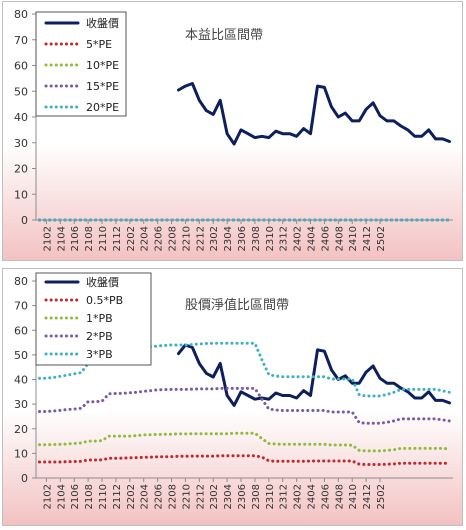 The image size is (466, 530). What do you see at coordinates (102, 107) in the screenshot?
I see `legend-label: 20*PE` at bounding box center [102, 107].